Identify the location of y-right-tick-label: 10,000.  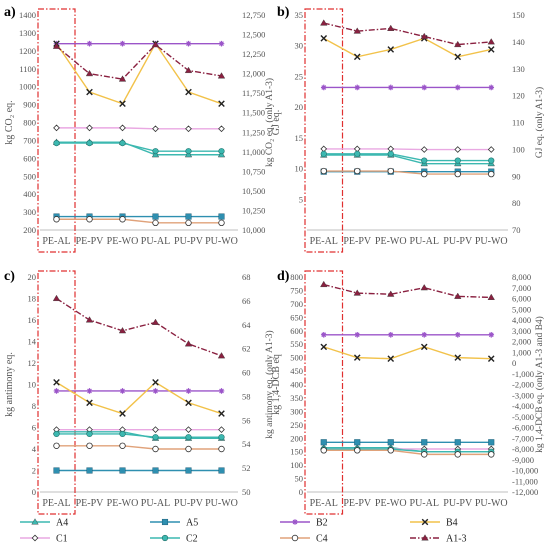
(253, 230).